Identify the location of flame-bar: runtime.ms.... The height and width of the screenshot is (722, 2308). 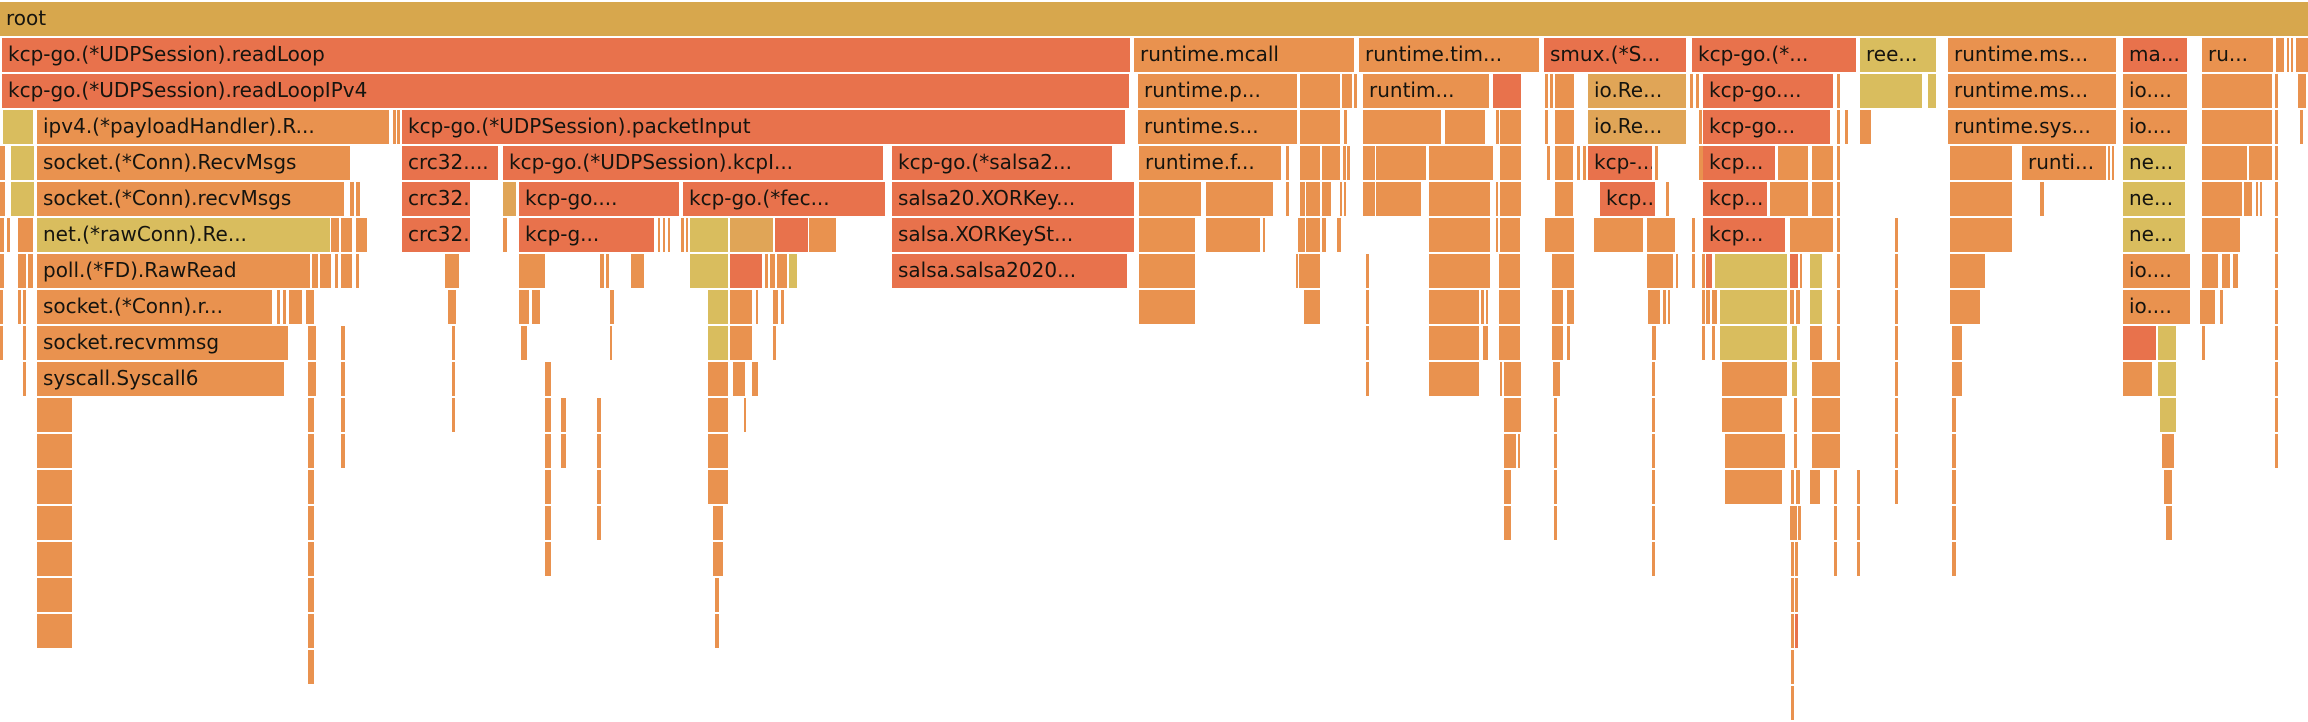
(2032, 55).